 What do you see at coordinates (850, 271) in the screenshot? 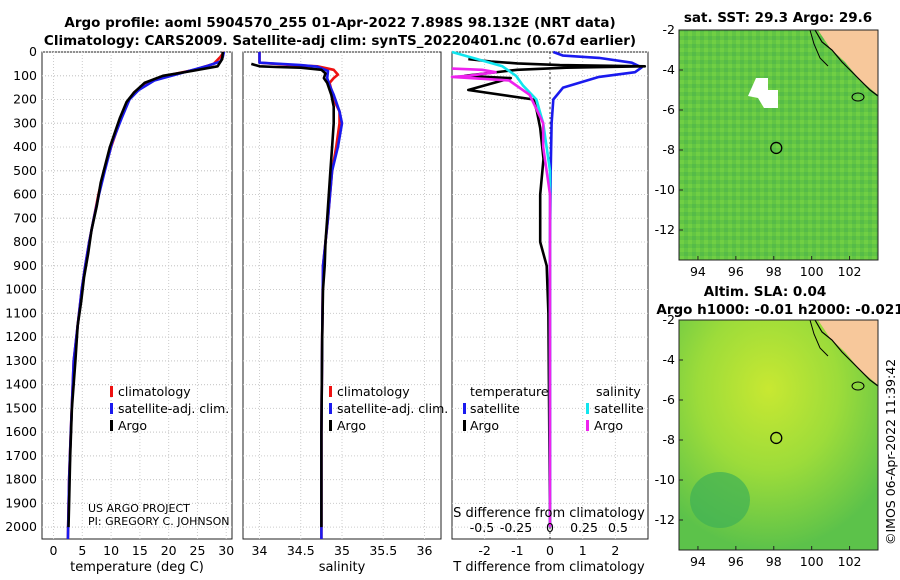
I see `map-x-tick-label: 102` at bounding box center [850, 271].